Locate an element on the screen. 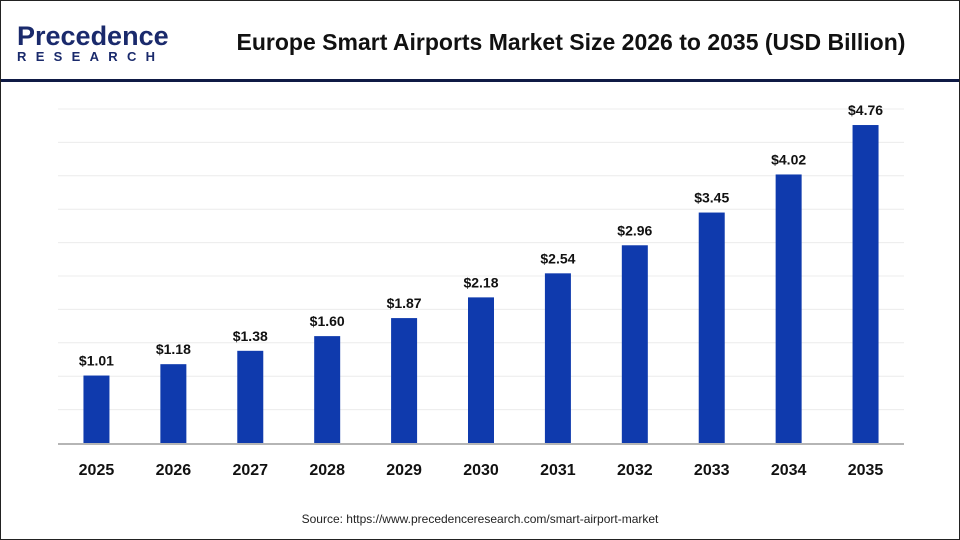  data-label: $2.96 is located at coordinates (634, 230).